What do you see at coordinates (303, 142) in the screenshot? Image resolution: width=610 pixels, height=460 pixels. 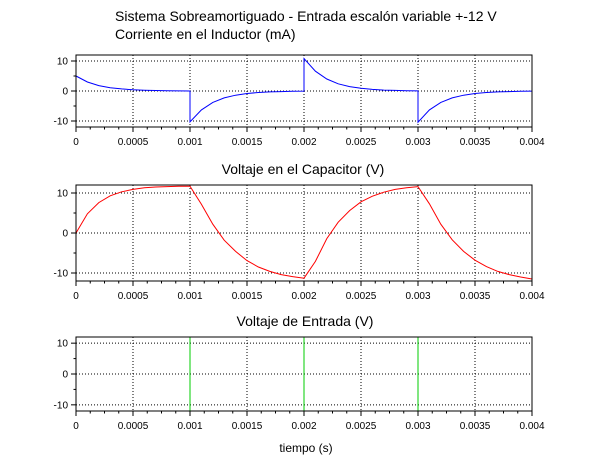 I see `current-x-tick-label: 0.002` at bounding box center [303, 142].